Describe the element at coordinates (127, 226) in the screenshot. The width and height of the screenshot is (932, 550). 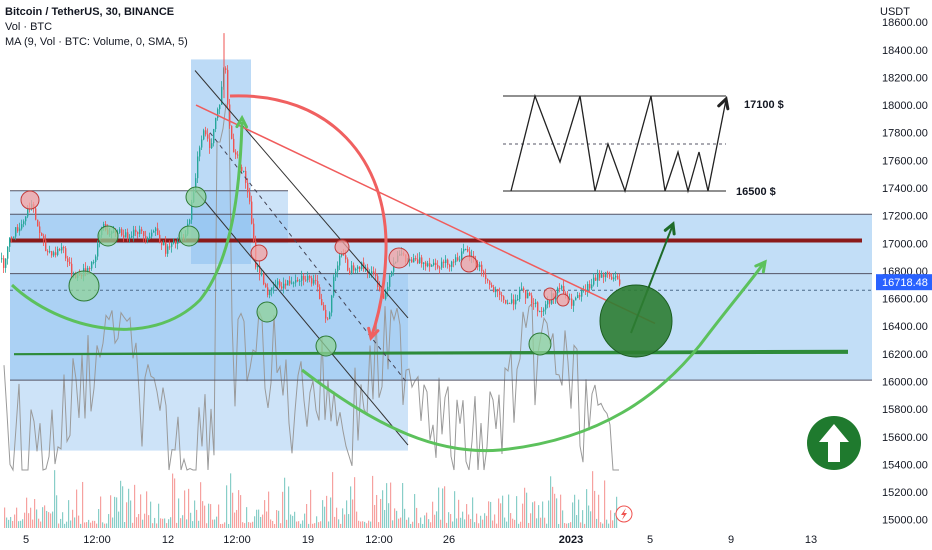
I see `green-left-curve` at that location.